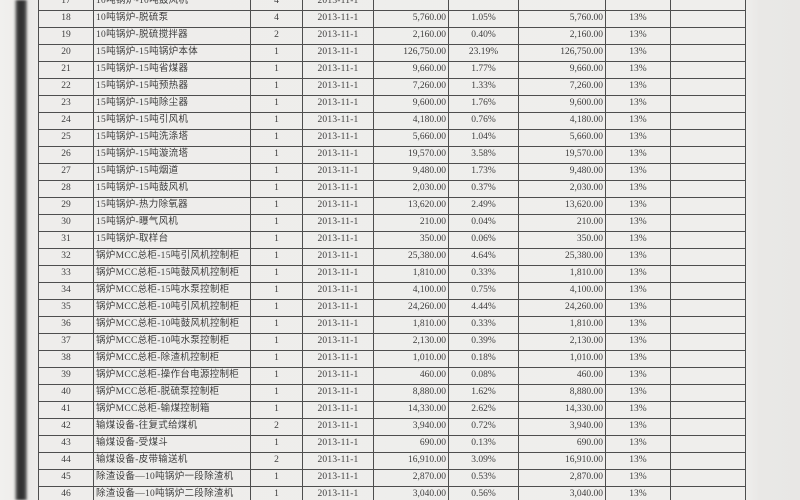 Image resolution: width=800 pixels, height=500 pixels. Describe the element at coordinates (172, 274) in the screenshot. I see `asset-name-cell: 锅炉MCC总柜-15吨鼓风机控制柜` at that location.